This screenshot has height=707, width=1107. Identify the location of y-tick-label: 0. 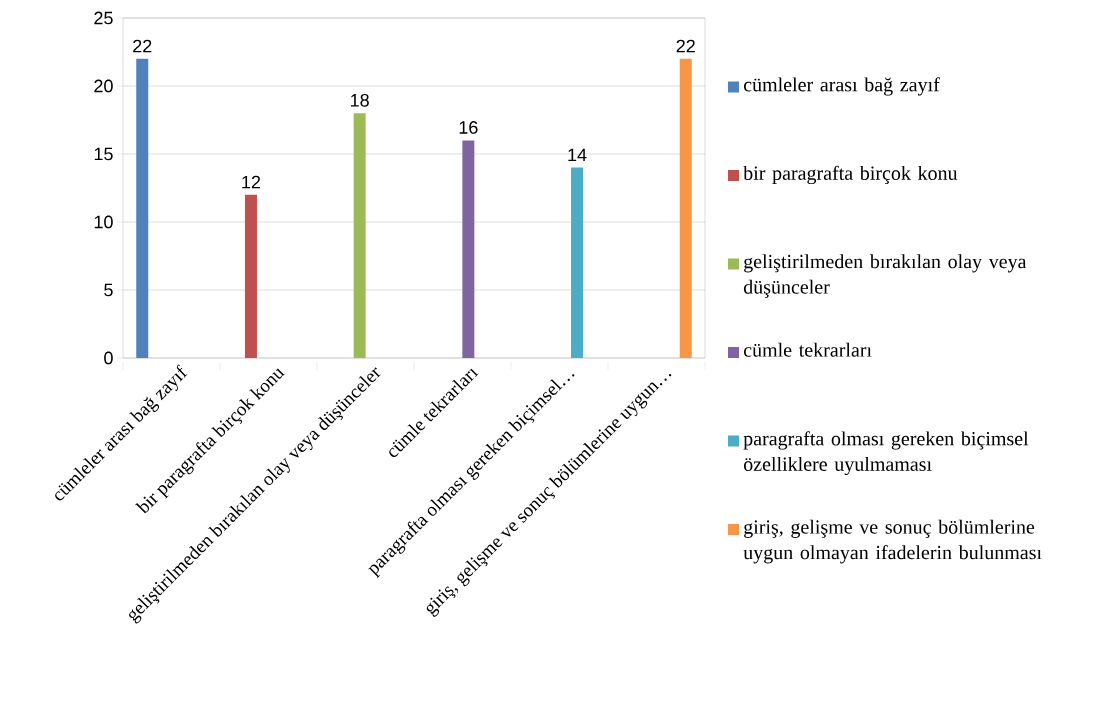
(108, 358).